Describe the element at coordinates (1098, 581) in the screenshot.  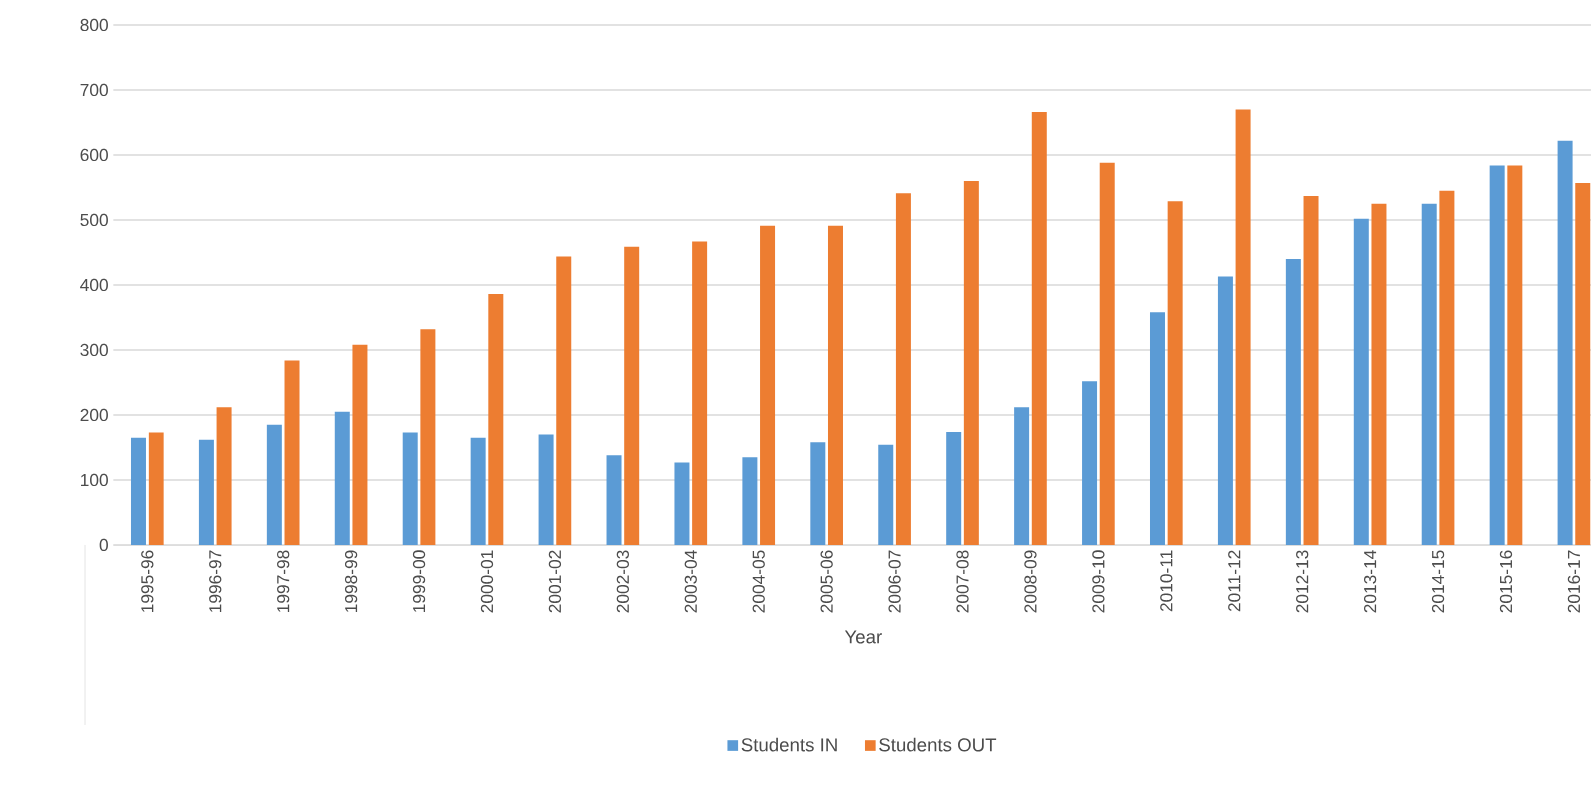
I see `x-tick-label: 2009-10` at that location.